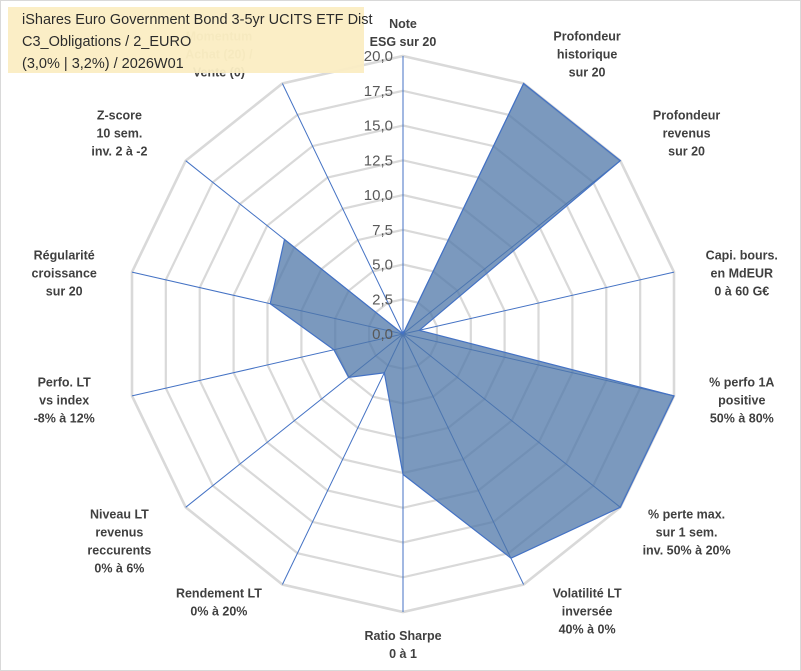  What do you see at coordinates (686, 134) in the screenshot?
I see `axis-label: Profondeur revenus sur 20` at bounding box center [686, 134].